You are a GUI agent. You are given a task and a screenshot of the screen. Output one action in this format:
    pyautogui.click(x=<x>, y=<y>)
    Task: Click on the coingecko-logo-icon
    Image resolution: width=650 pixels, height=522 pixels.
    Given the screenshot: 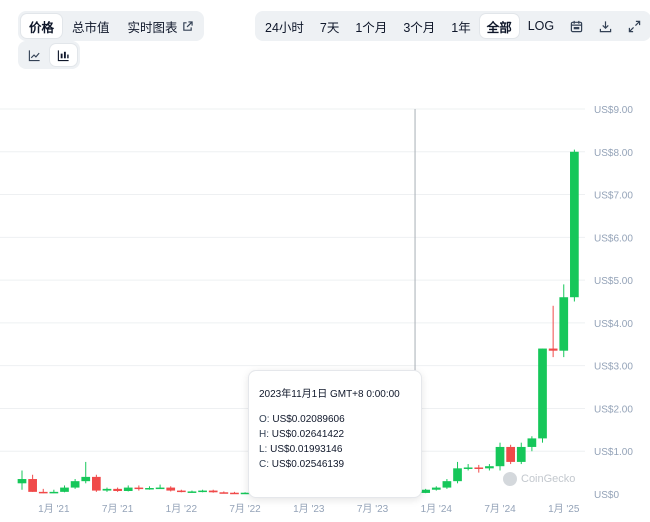 What is the action you would take?
    pyautogui.click(x=510, y=479)
    